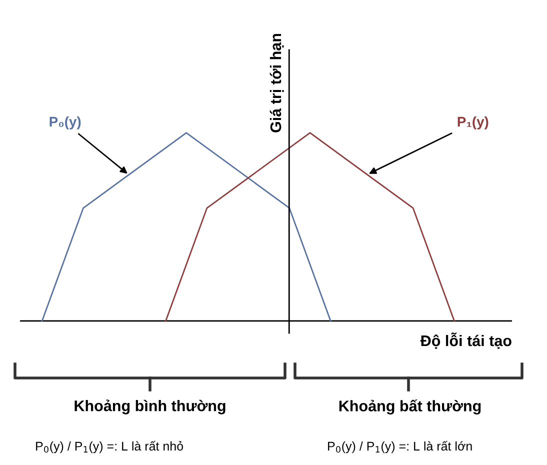 Image resolution: width=547 pixels, height=465 pixels. Describe the element at coordinates (400, 447) in the screenshot. I see `text: P$_{0}$(y) / P$_{1}$(y) =: L là rất lớn` at that location.